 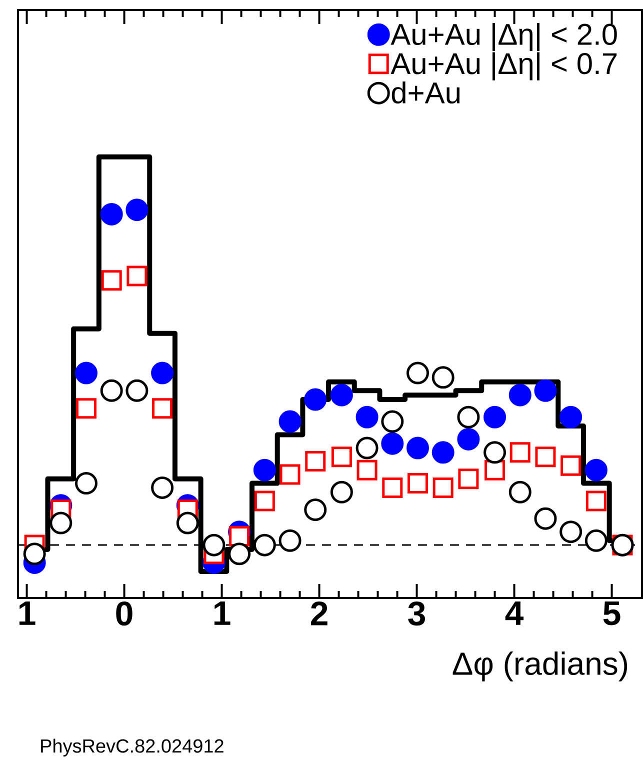 What do you see at coordinates (611, 614) in the screenshot?
I see `x-tick-label: 5` at bounding box center [611, 614].